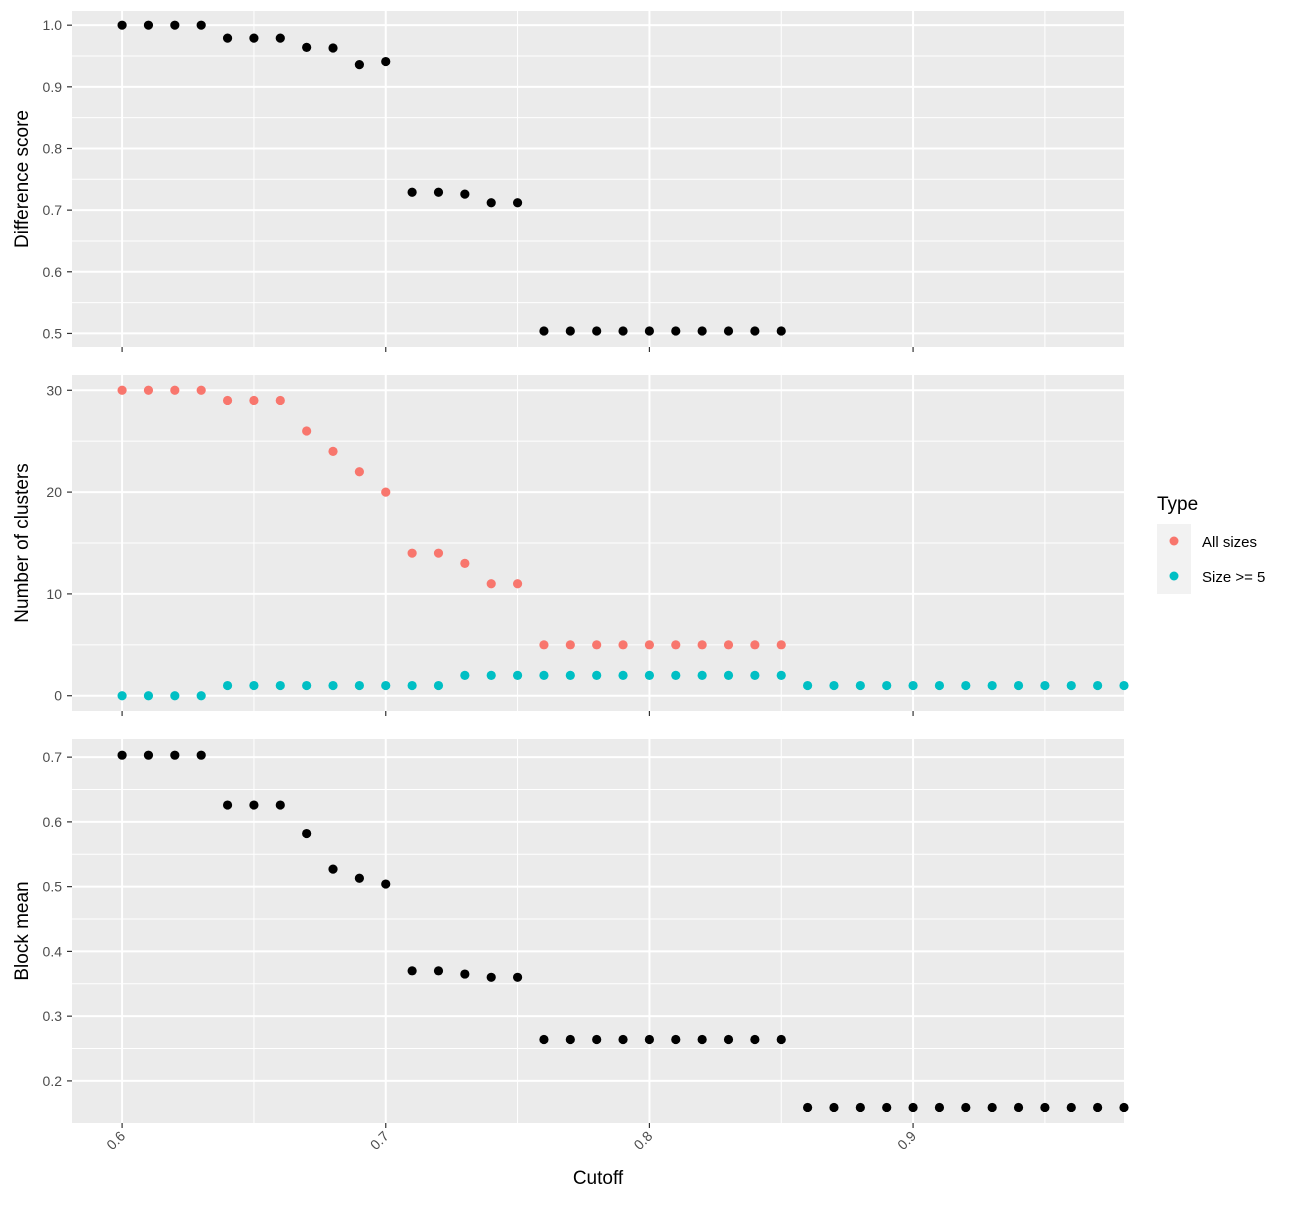 This screenshot has width=1300, height=1205. I want to click on x-axis-title: Cutoff, so click(598, 1178).